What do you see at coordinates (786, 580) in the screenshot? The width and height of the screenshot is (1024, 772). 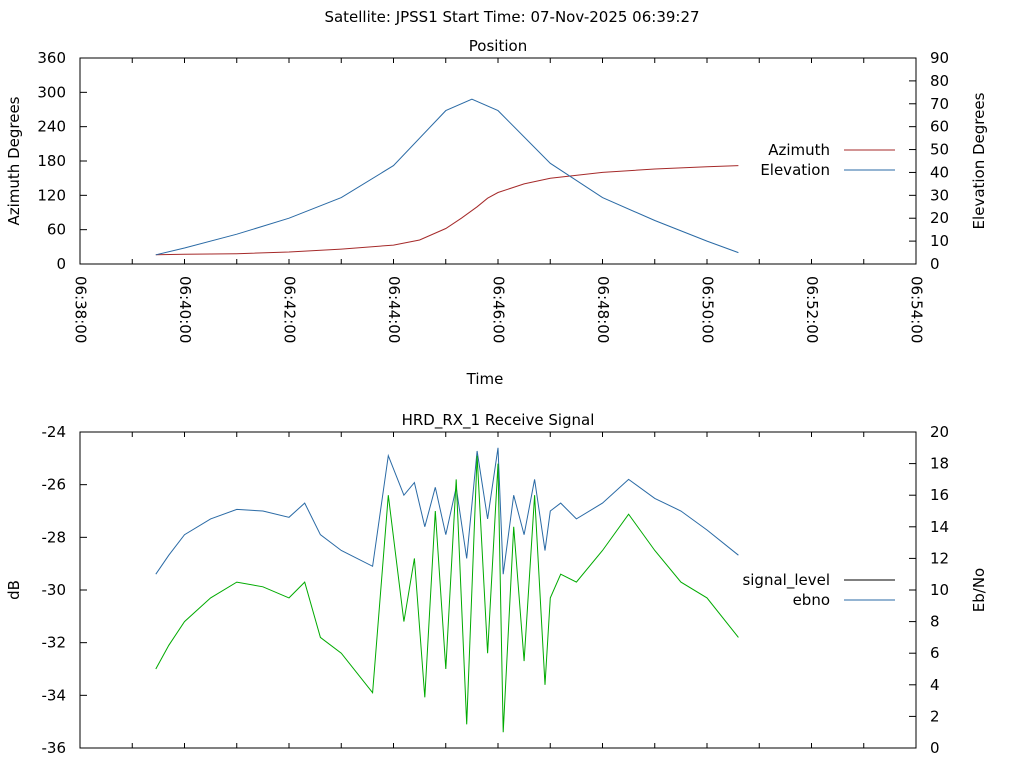 I see `legend-label: signal_level` at bounding box center [786, 580].